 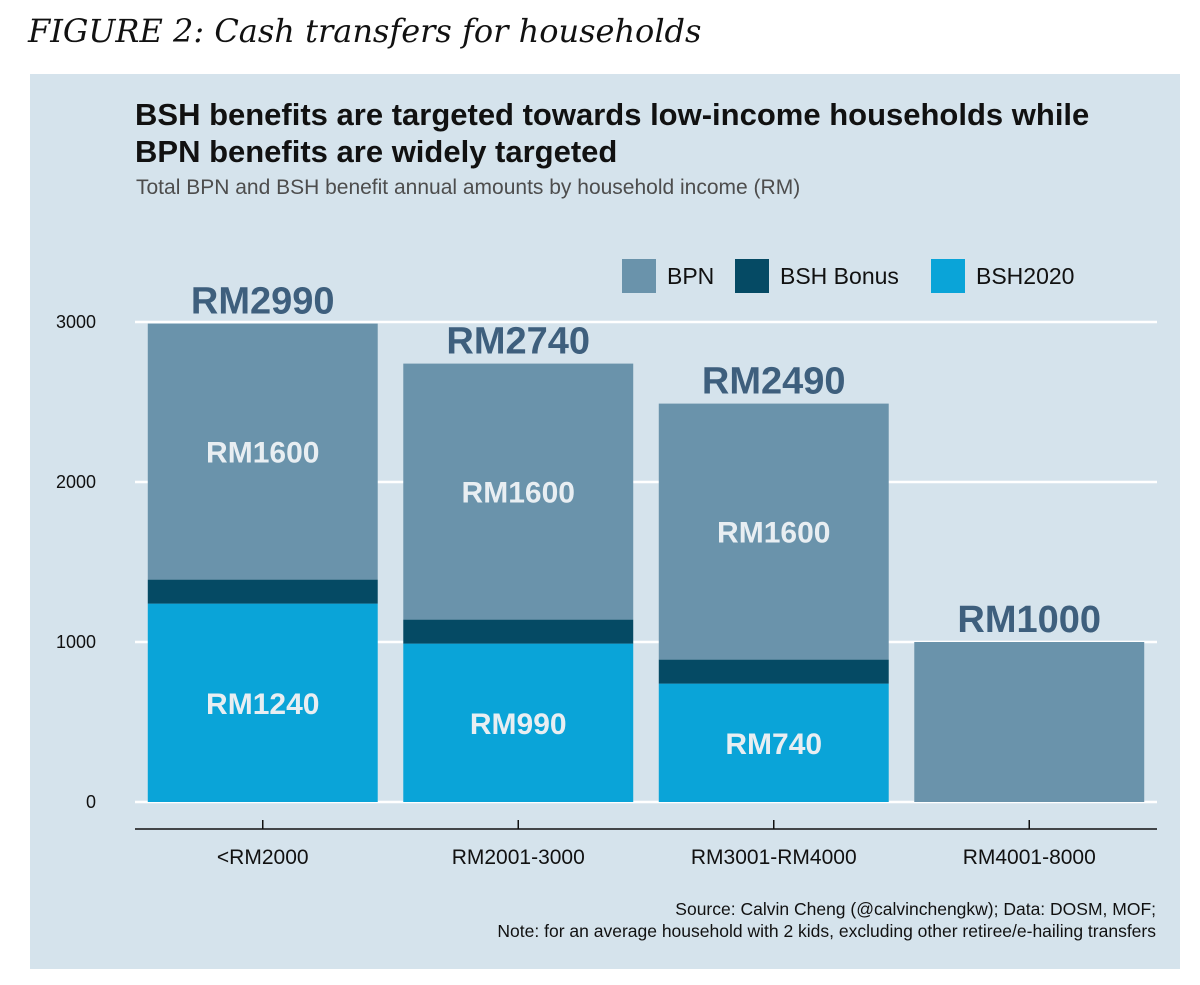 What do you see at coordinates (518, 857) in the screenshot?
I see `x-tick-label: RM2001-3000` at bounding box center [518, 857].